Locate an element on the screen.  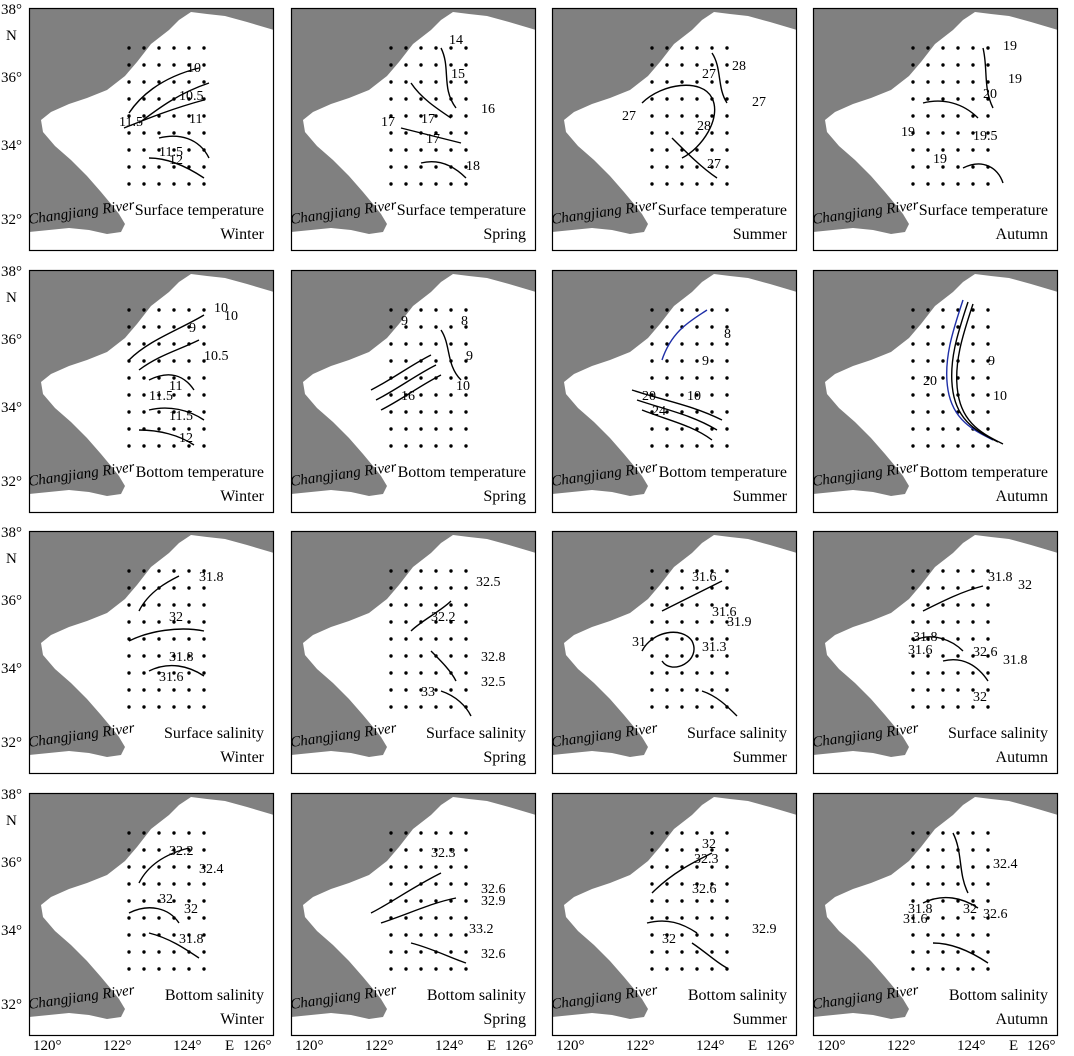
lat-tick-label: 36° is located at coordinates (11, 601).